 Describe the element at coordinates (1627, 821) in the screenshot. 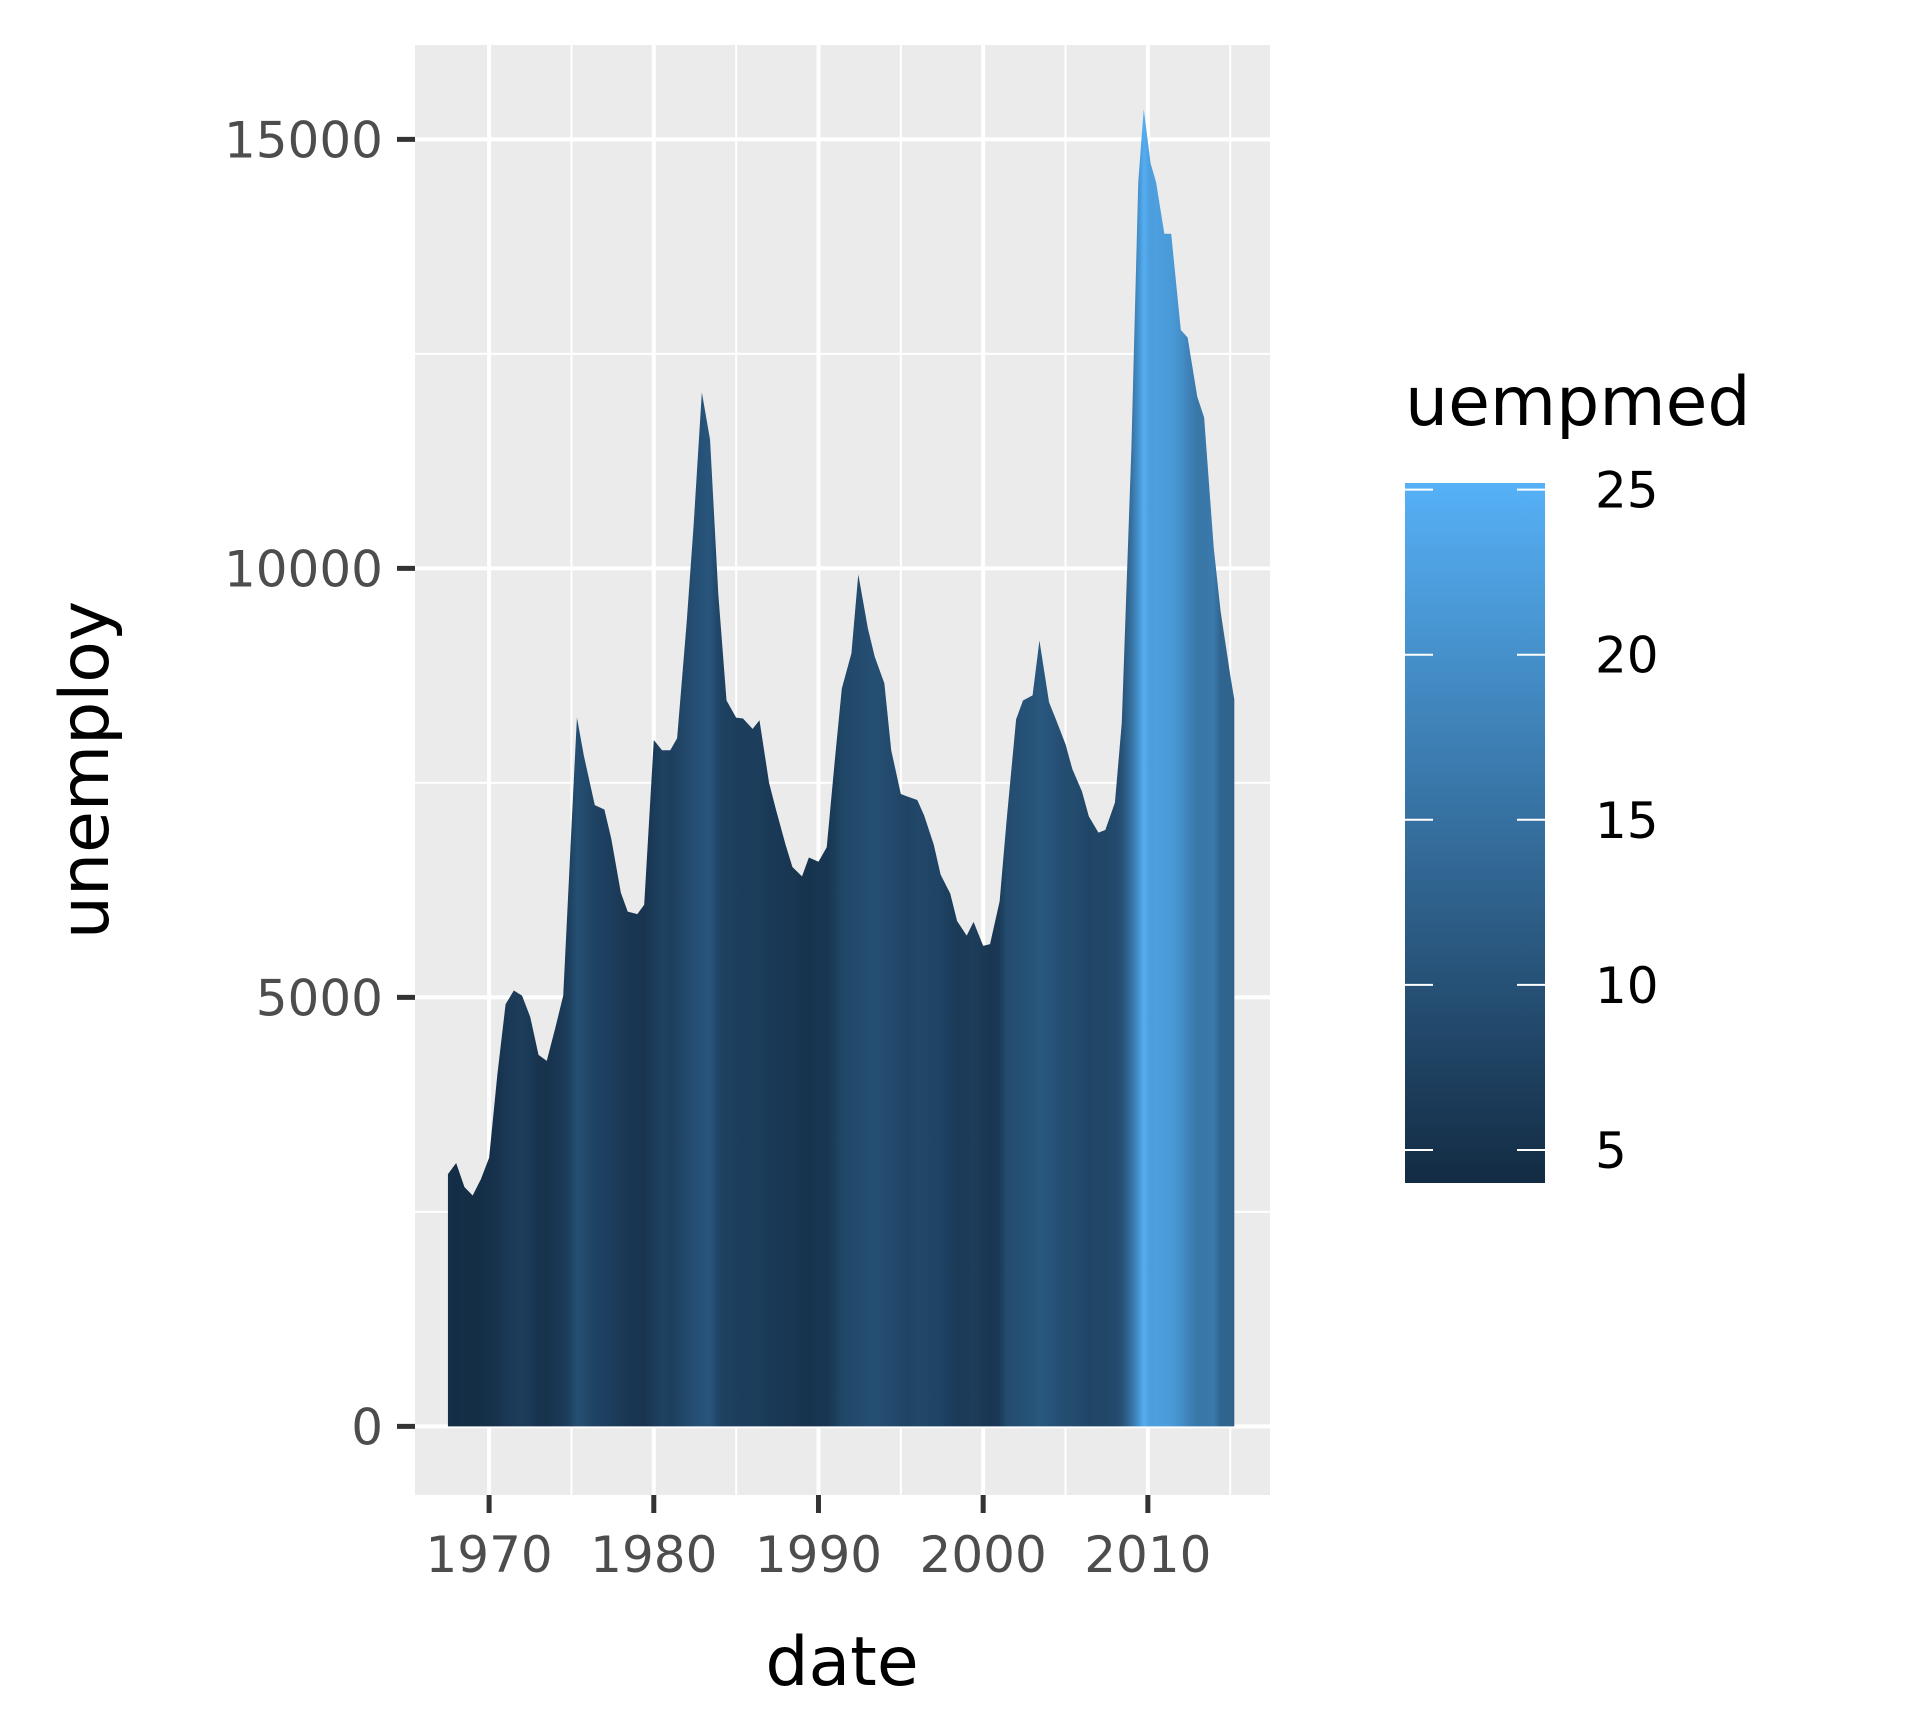

I see `legend-tick-label: 15` at that location.